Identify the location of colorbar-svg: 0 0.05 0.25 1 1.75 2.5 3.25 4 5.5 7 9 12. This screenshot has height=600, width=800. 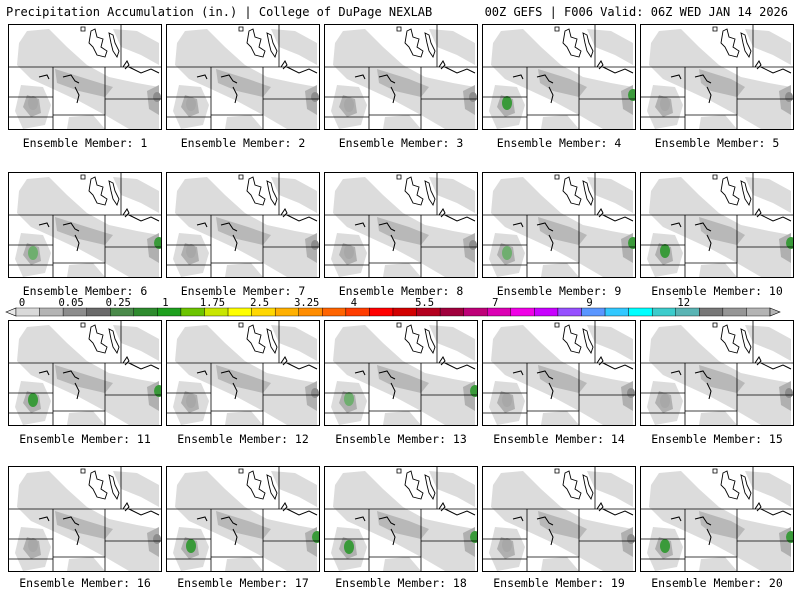
(393, 307).